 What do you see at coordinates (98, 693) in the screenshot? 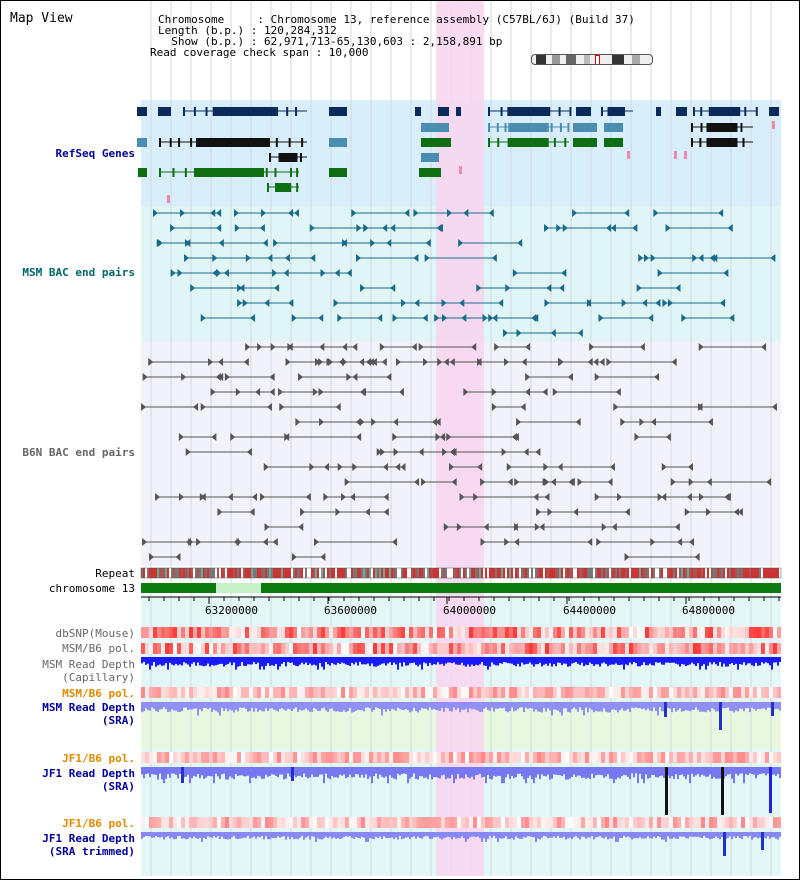
I see `track-label-msm-b6-pol-sra: MSM/B6 pol.` at bounding box center [98, 693].